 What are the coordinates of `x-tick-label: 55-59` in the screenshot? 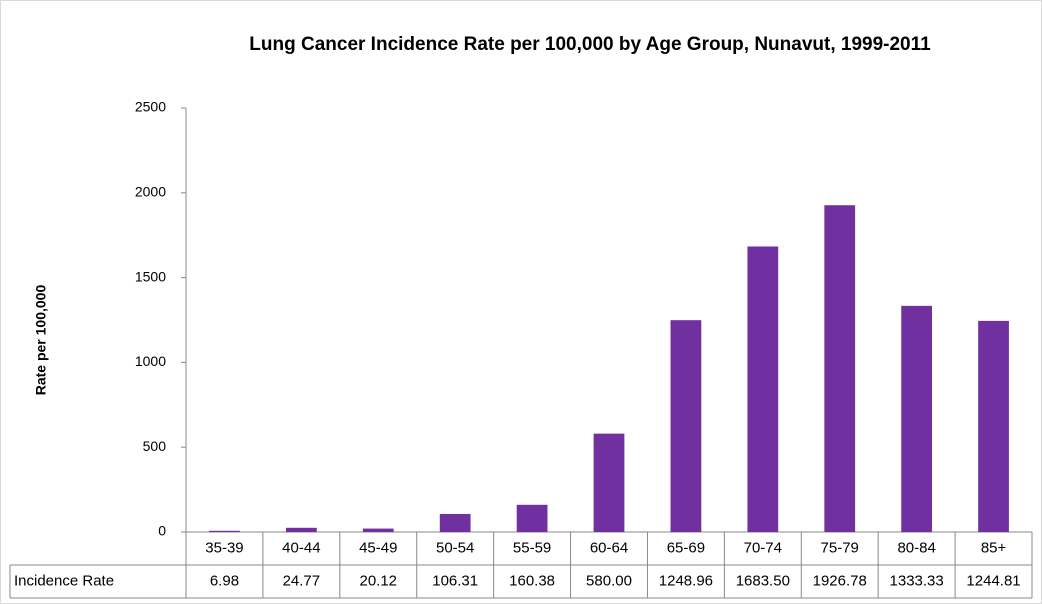 It's located at (532, 547).